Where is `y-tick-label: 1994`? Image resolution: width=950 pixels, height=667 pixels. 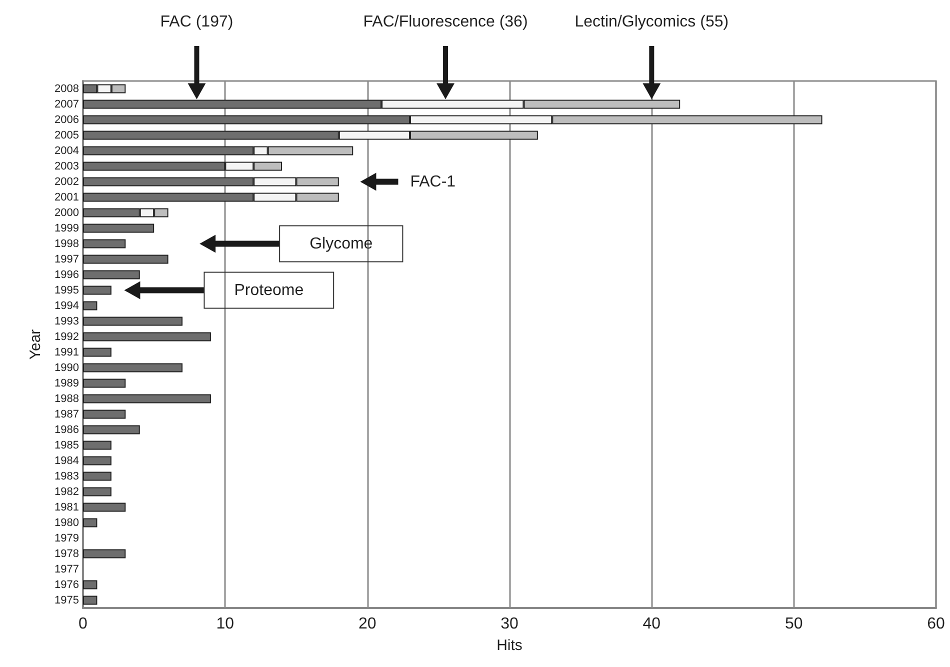
y-tick-label: 1994 is located at coordinates (66, 306).